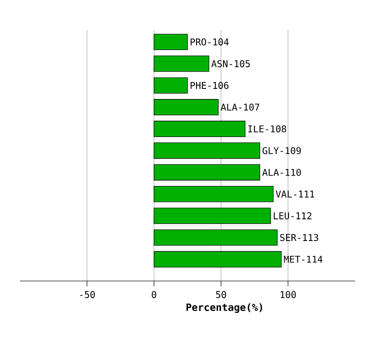 The image size is (374, 340). Describe the element at coordinates (224, 308) in the screenshot. I see `x-axis-title: Percentage(%)` at that location.